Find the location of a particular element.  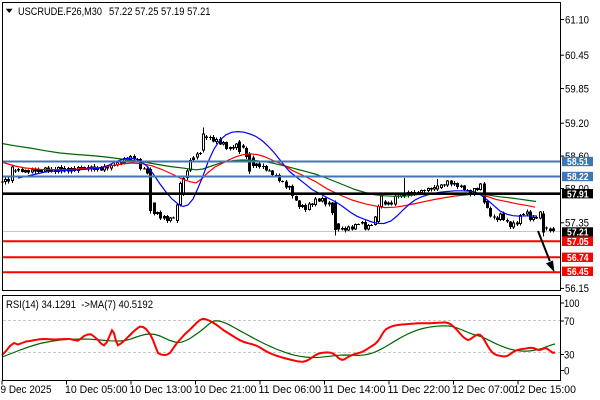

svg-text: 11 Dec 14:00 is located at coordinates (354, 390).